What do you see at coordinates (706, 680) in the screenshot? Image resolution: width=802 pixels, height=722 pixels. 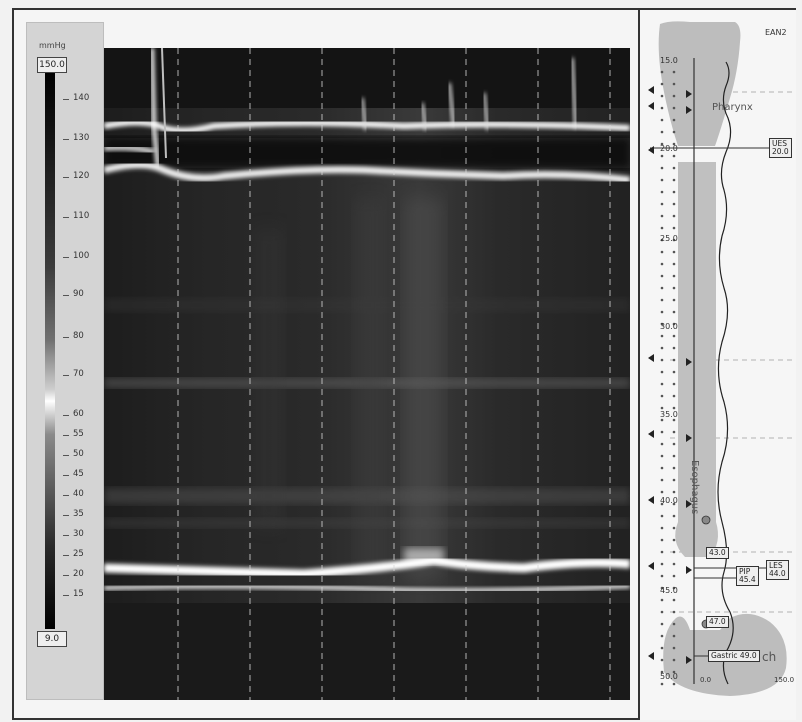 I see `axis-left-label: 0.0` at bounding box center [706, 680].